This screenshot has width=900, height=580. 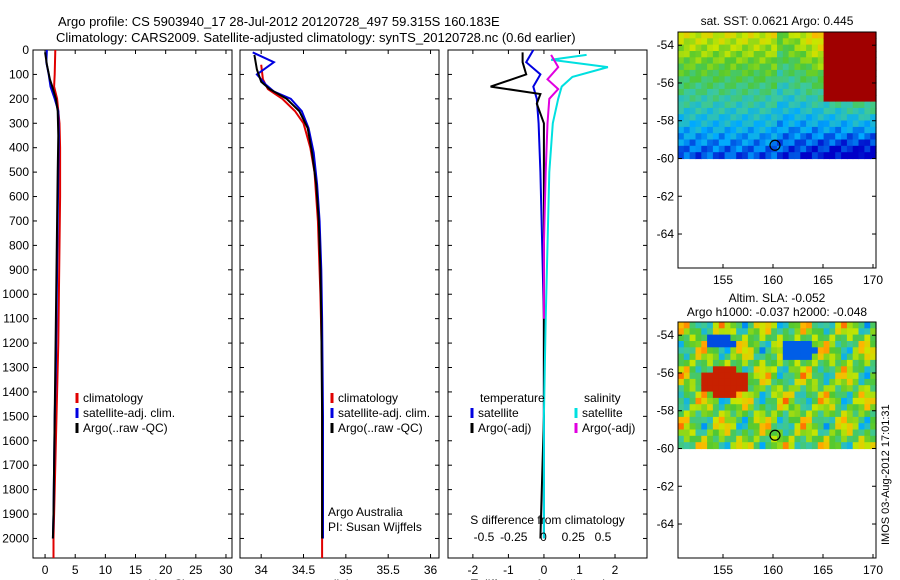 I want to click on x-tick-label: 20, so click(x=166, y=570).